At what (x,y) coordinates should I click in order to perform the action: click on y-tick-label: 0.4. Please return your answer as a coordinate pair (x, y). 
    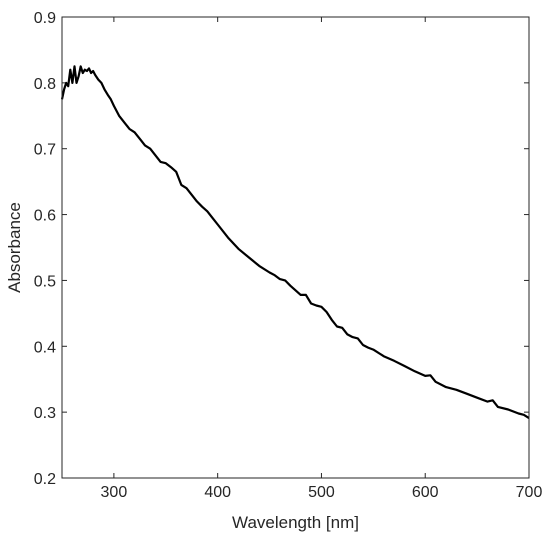
    Looking at the image, I should click on (45, 347).